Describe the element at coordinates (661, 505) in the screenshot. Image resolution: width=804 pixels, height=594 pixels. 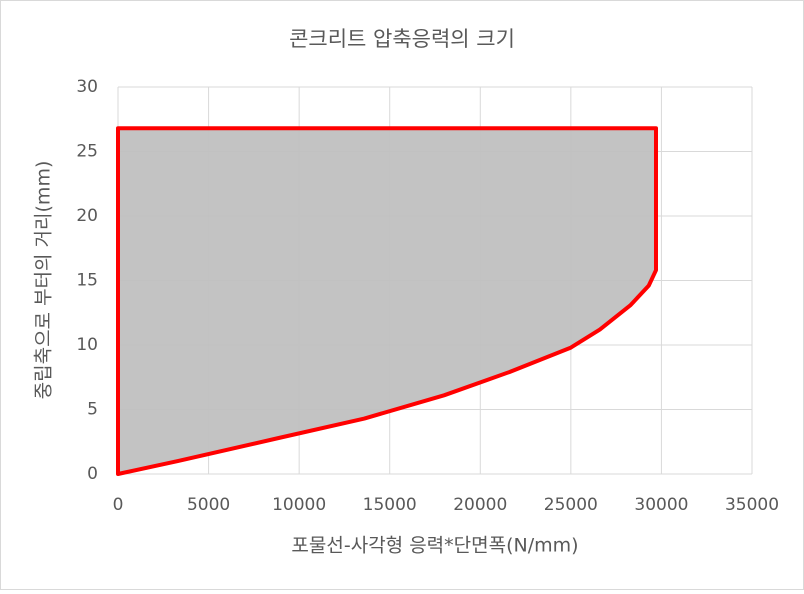
I see `x-tick-label: 30000` at that location.